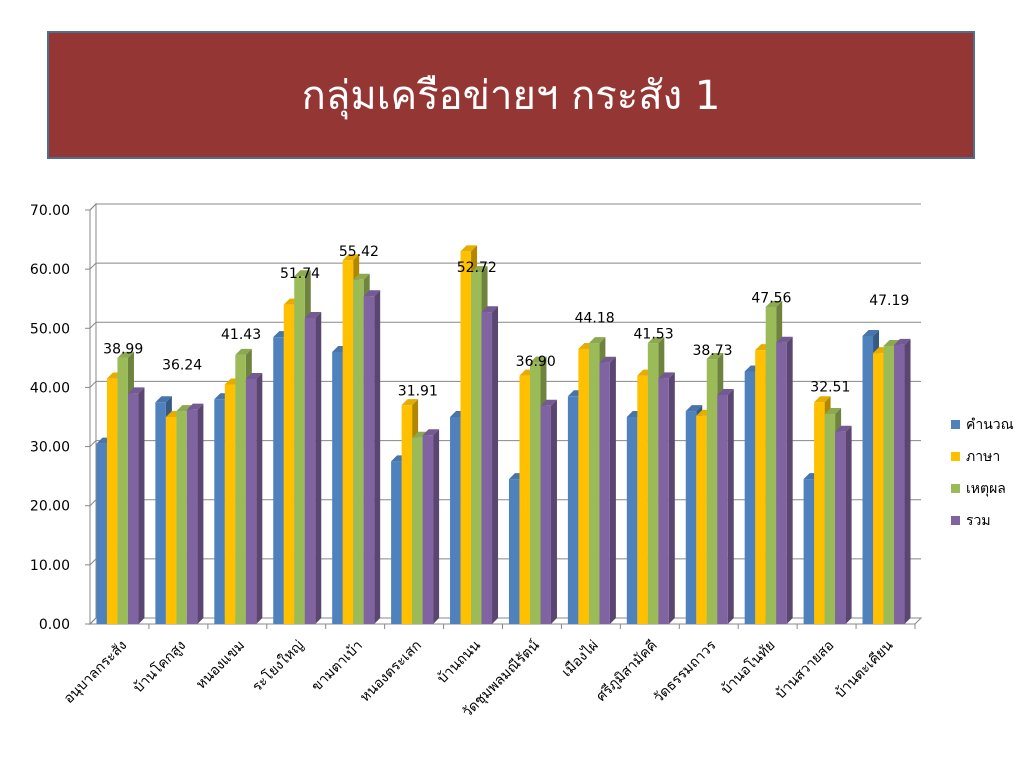 The image size is (1024, 768). Describe the element at coordinates (278, 666) in the screenshot. I see `x-tick-label: ระโยงใหญ่` at that location.